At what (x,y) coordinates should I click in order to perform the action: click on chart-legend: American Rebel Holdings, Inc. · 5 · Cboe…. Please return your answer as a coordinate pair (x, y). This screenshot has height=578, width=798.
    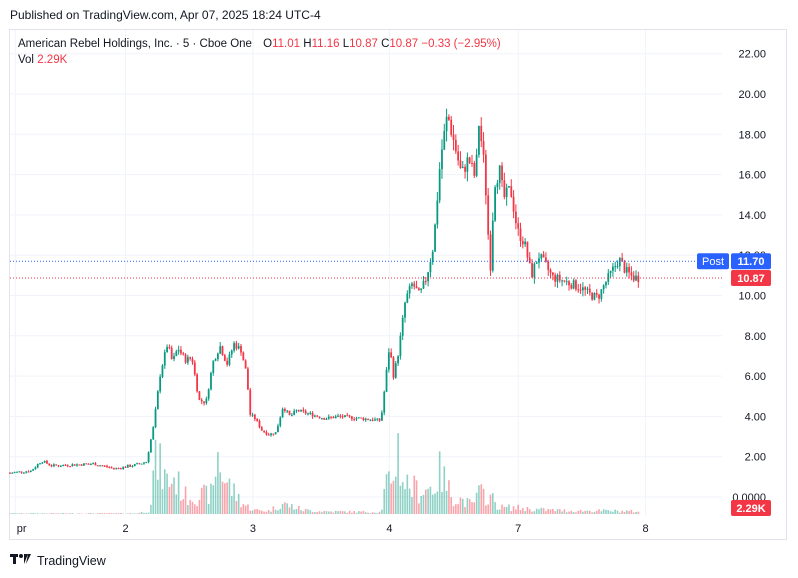
    Looking at the image, I should click on (259, 52).